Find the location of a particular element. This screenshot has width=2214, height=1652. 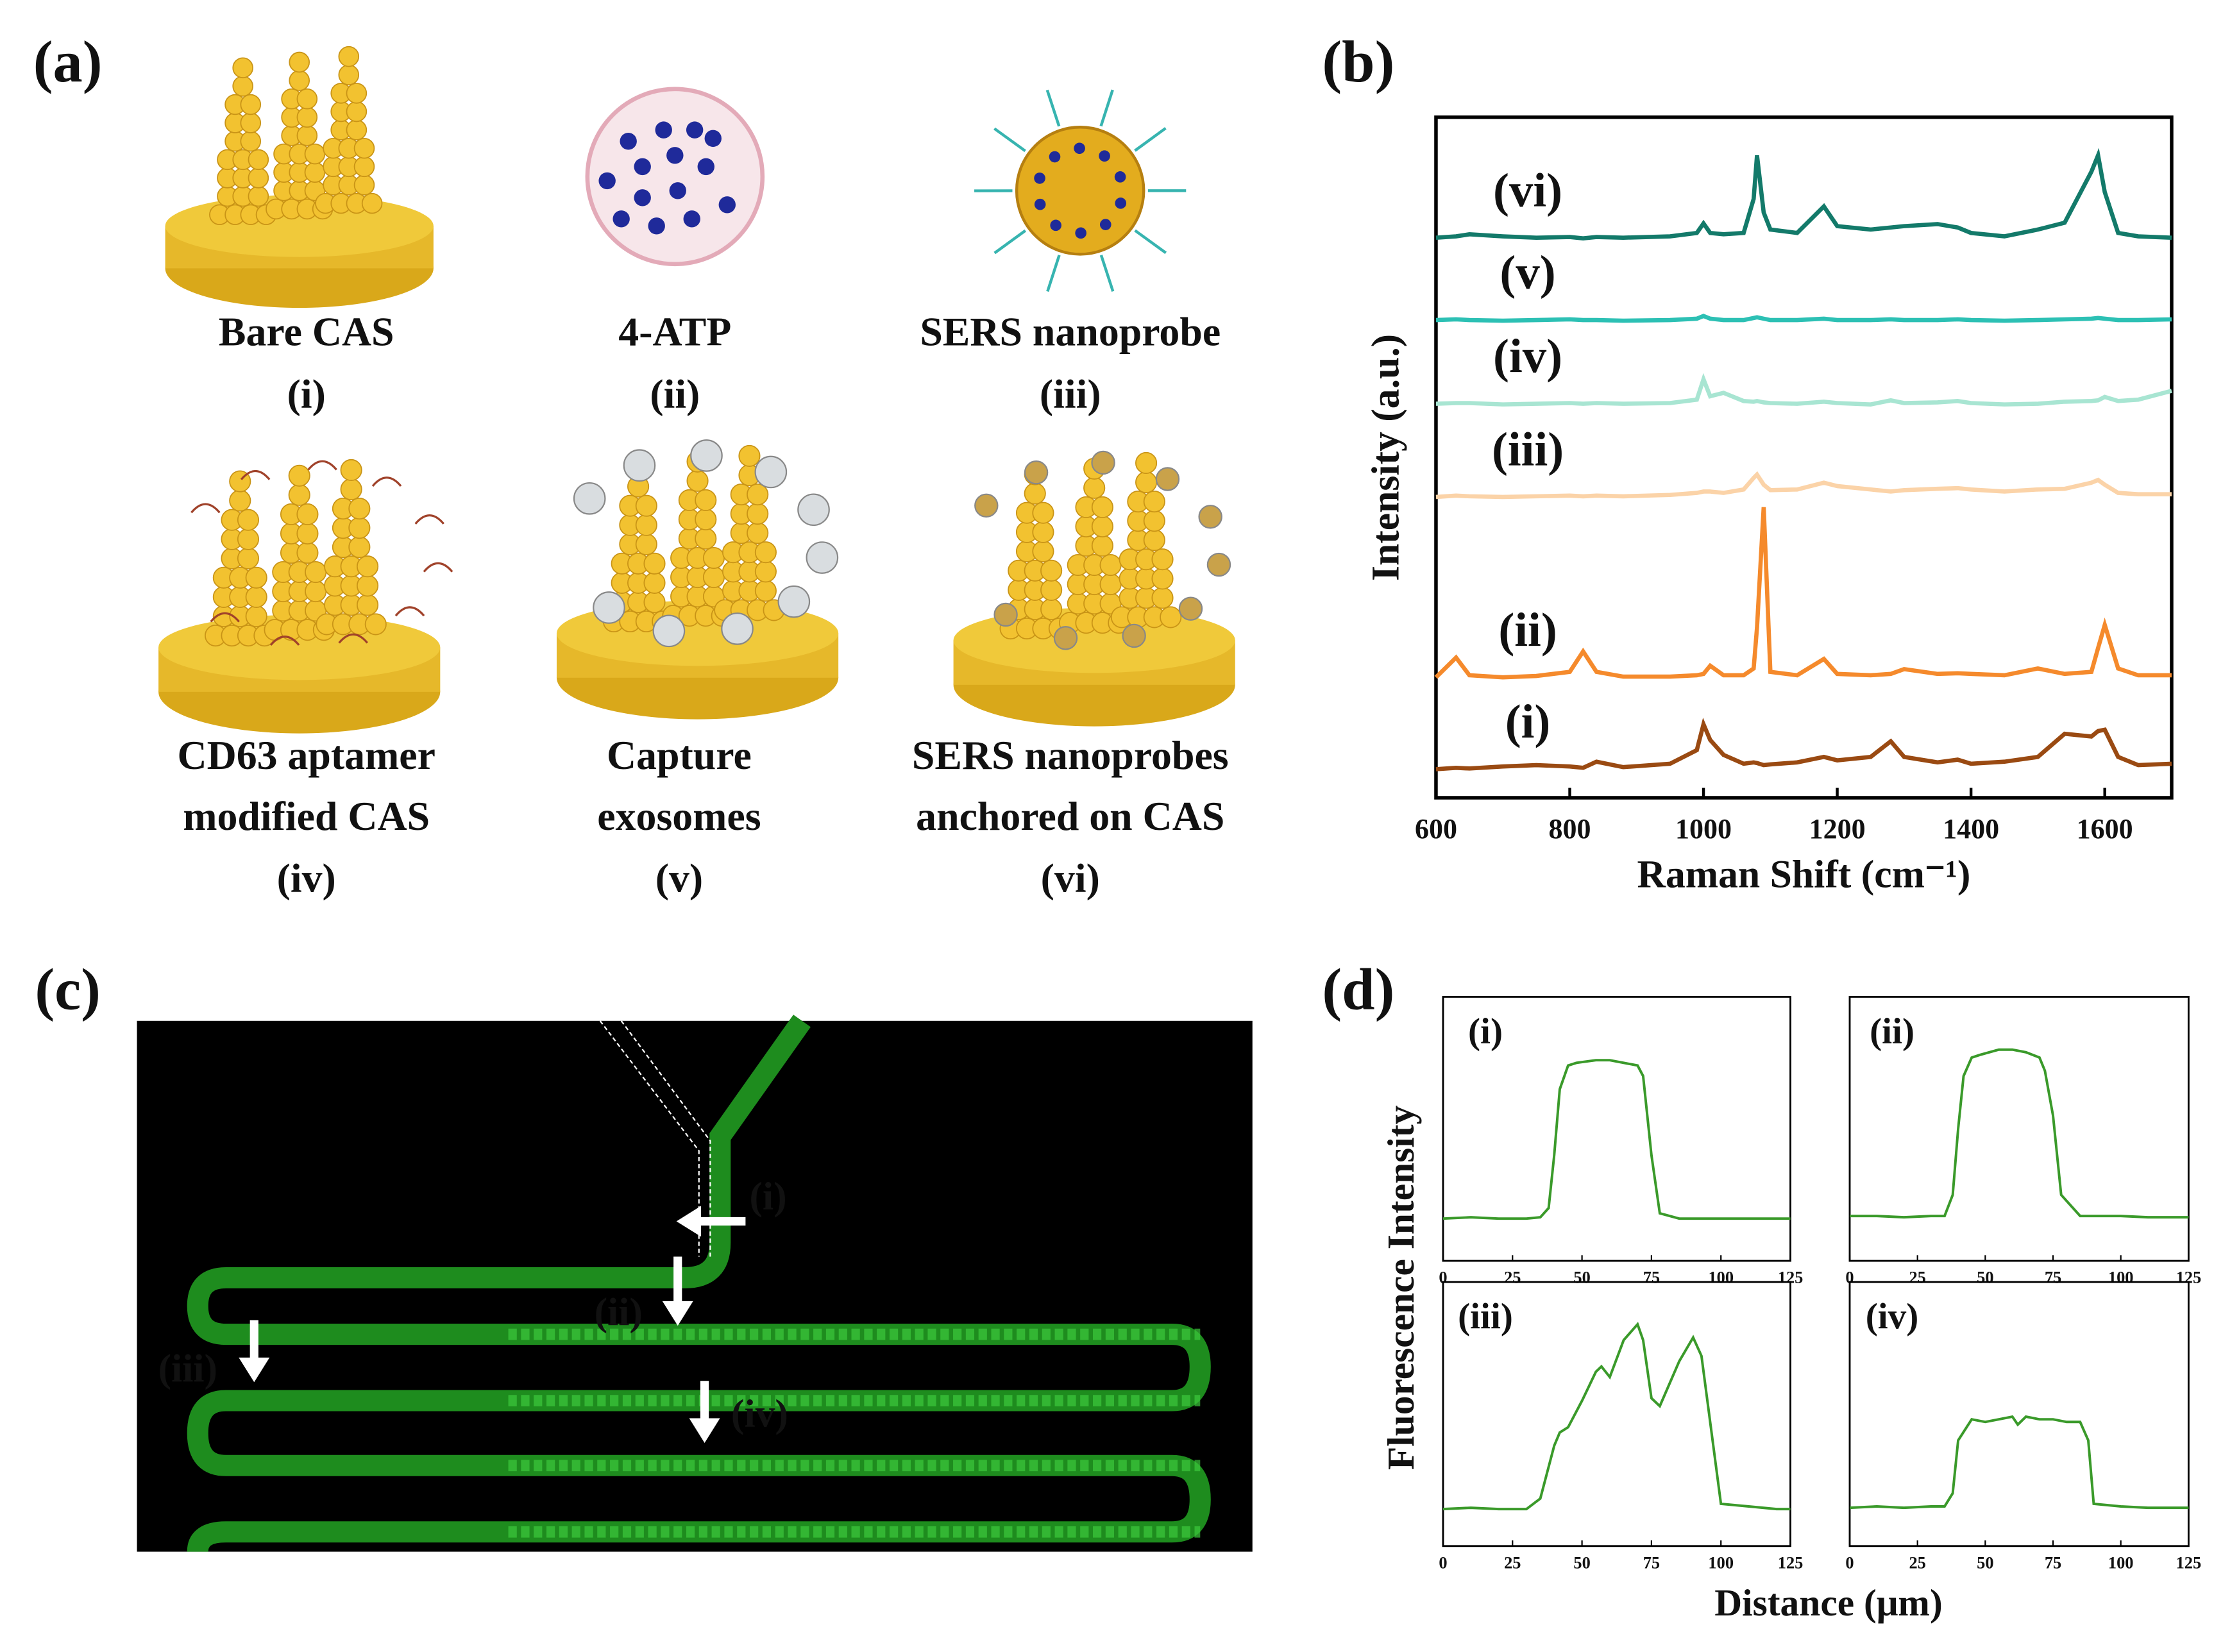

item-name: Bare CAS is located at coordinates (306, 332).